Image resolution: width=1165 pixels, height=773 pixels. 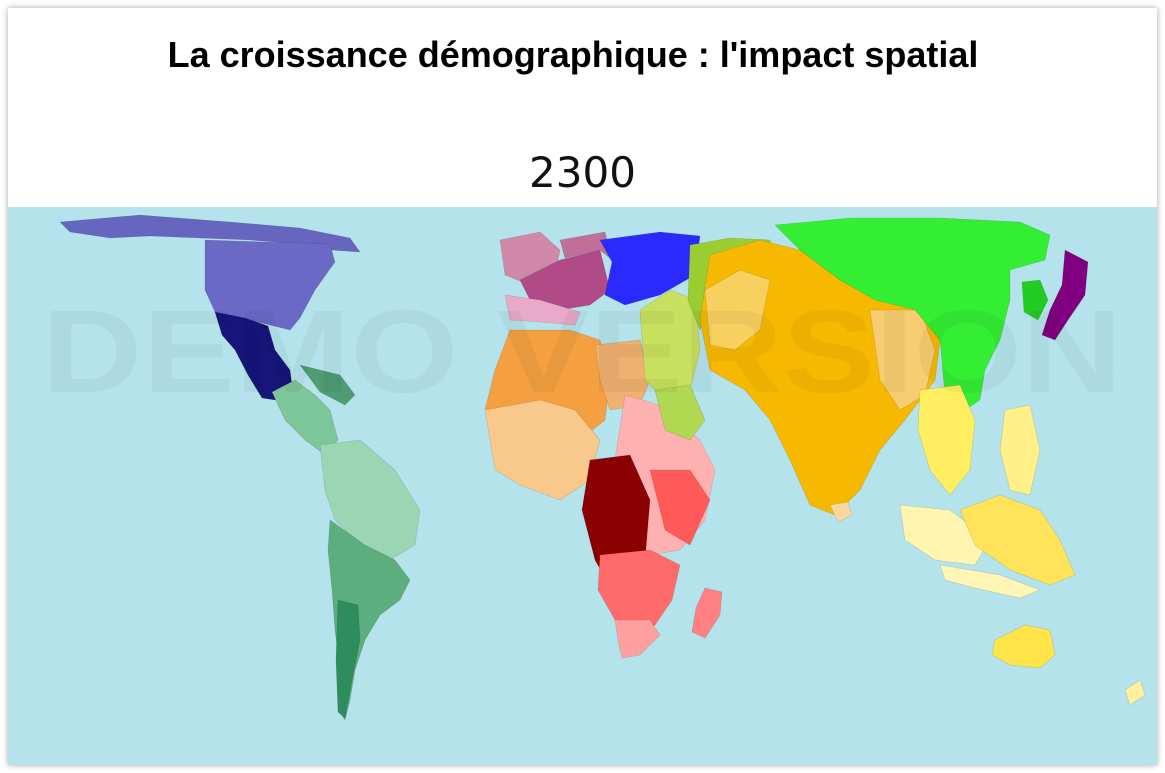 I want to click on australia, so click(x=1023, y=646).